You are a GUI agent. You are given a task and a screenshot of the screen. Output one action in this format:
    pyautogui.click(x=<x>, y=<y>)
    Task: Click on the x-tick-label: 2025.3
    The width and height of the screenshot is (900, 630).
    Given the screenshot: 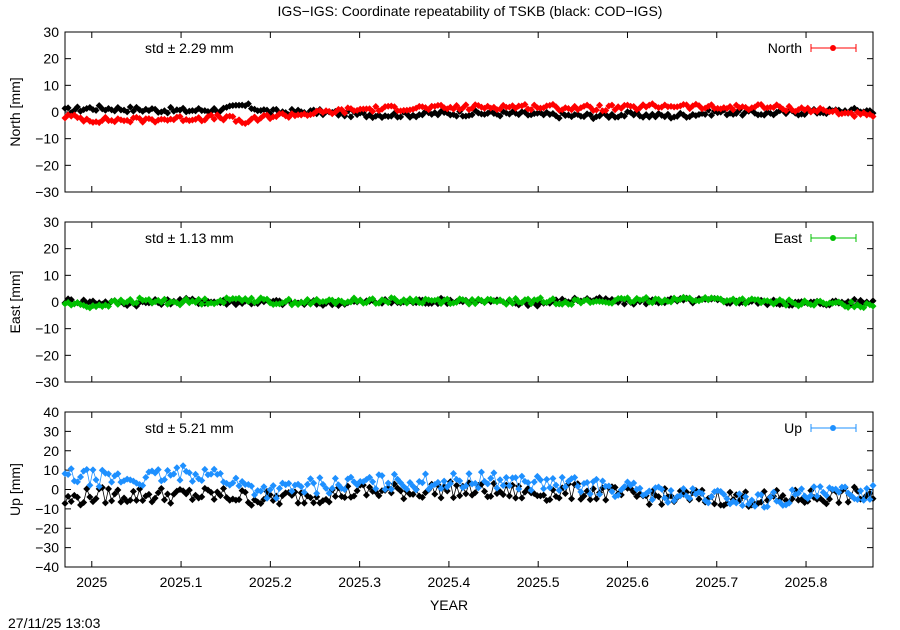 What is the action you would take?
    pyautogui.click(x=359, y=582)
    